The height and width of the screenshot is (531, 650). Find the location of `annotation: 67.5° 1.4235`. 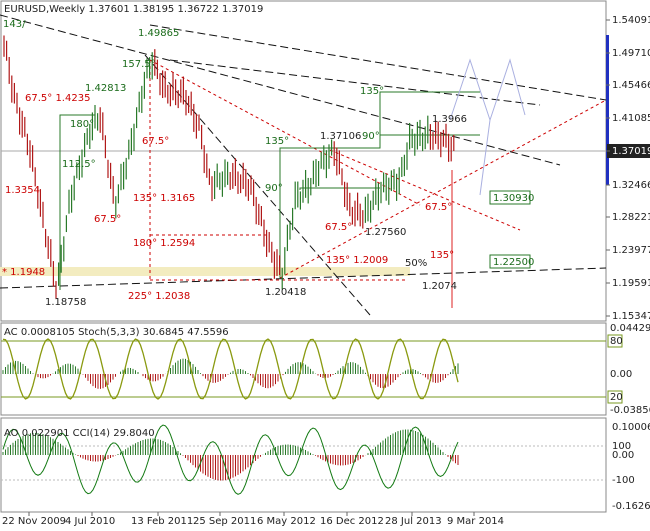

annotation: 67.5° 1.4235 is located at coordinates (57, 98).